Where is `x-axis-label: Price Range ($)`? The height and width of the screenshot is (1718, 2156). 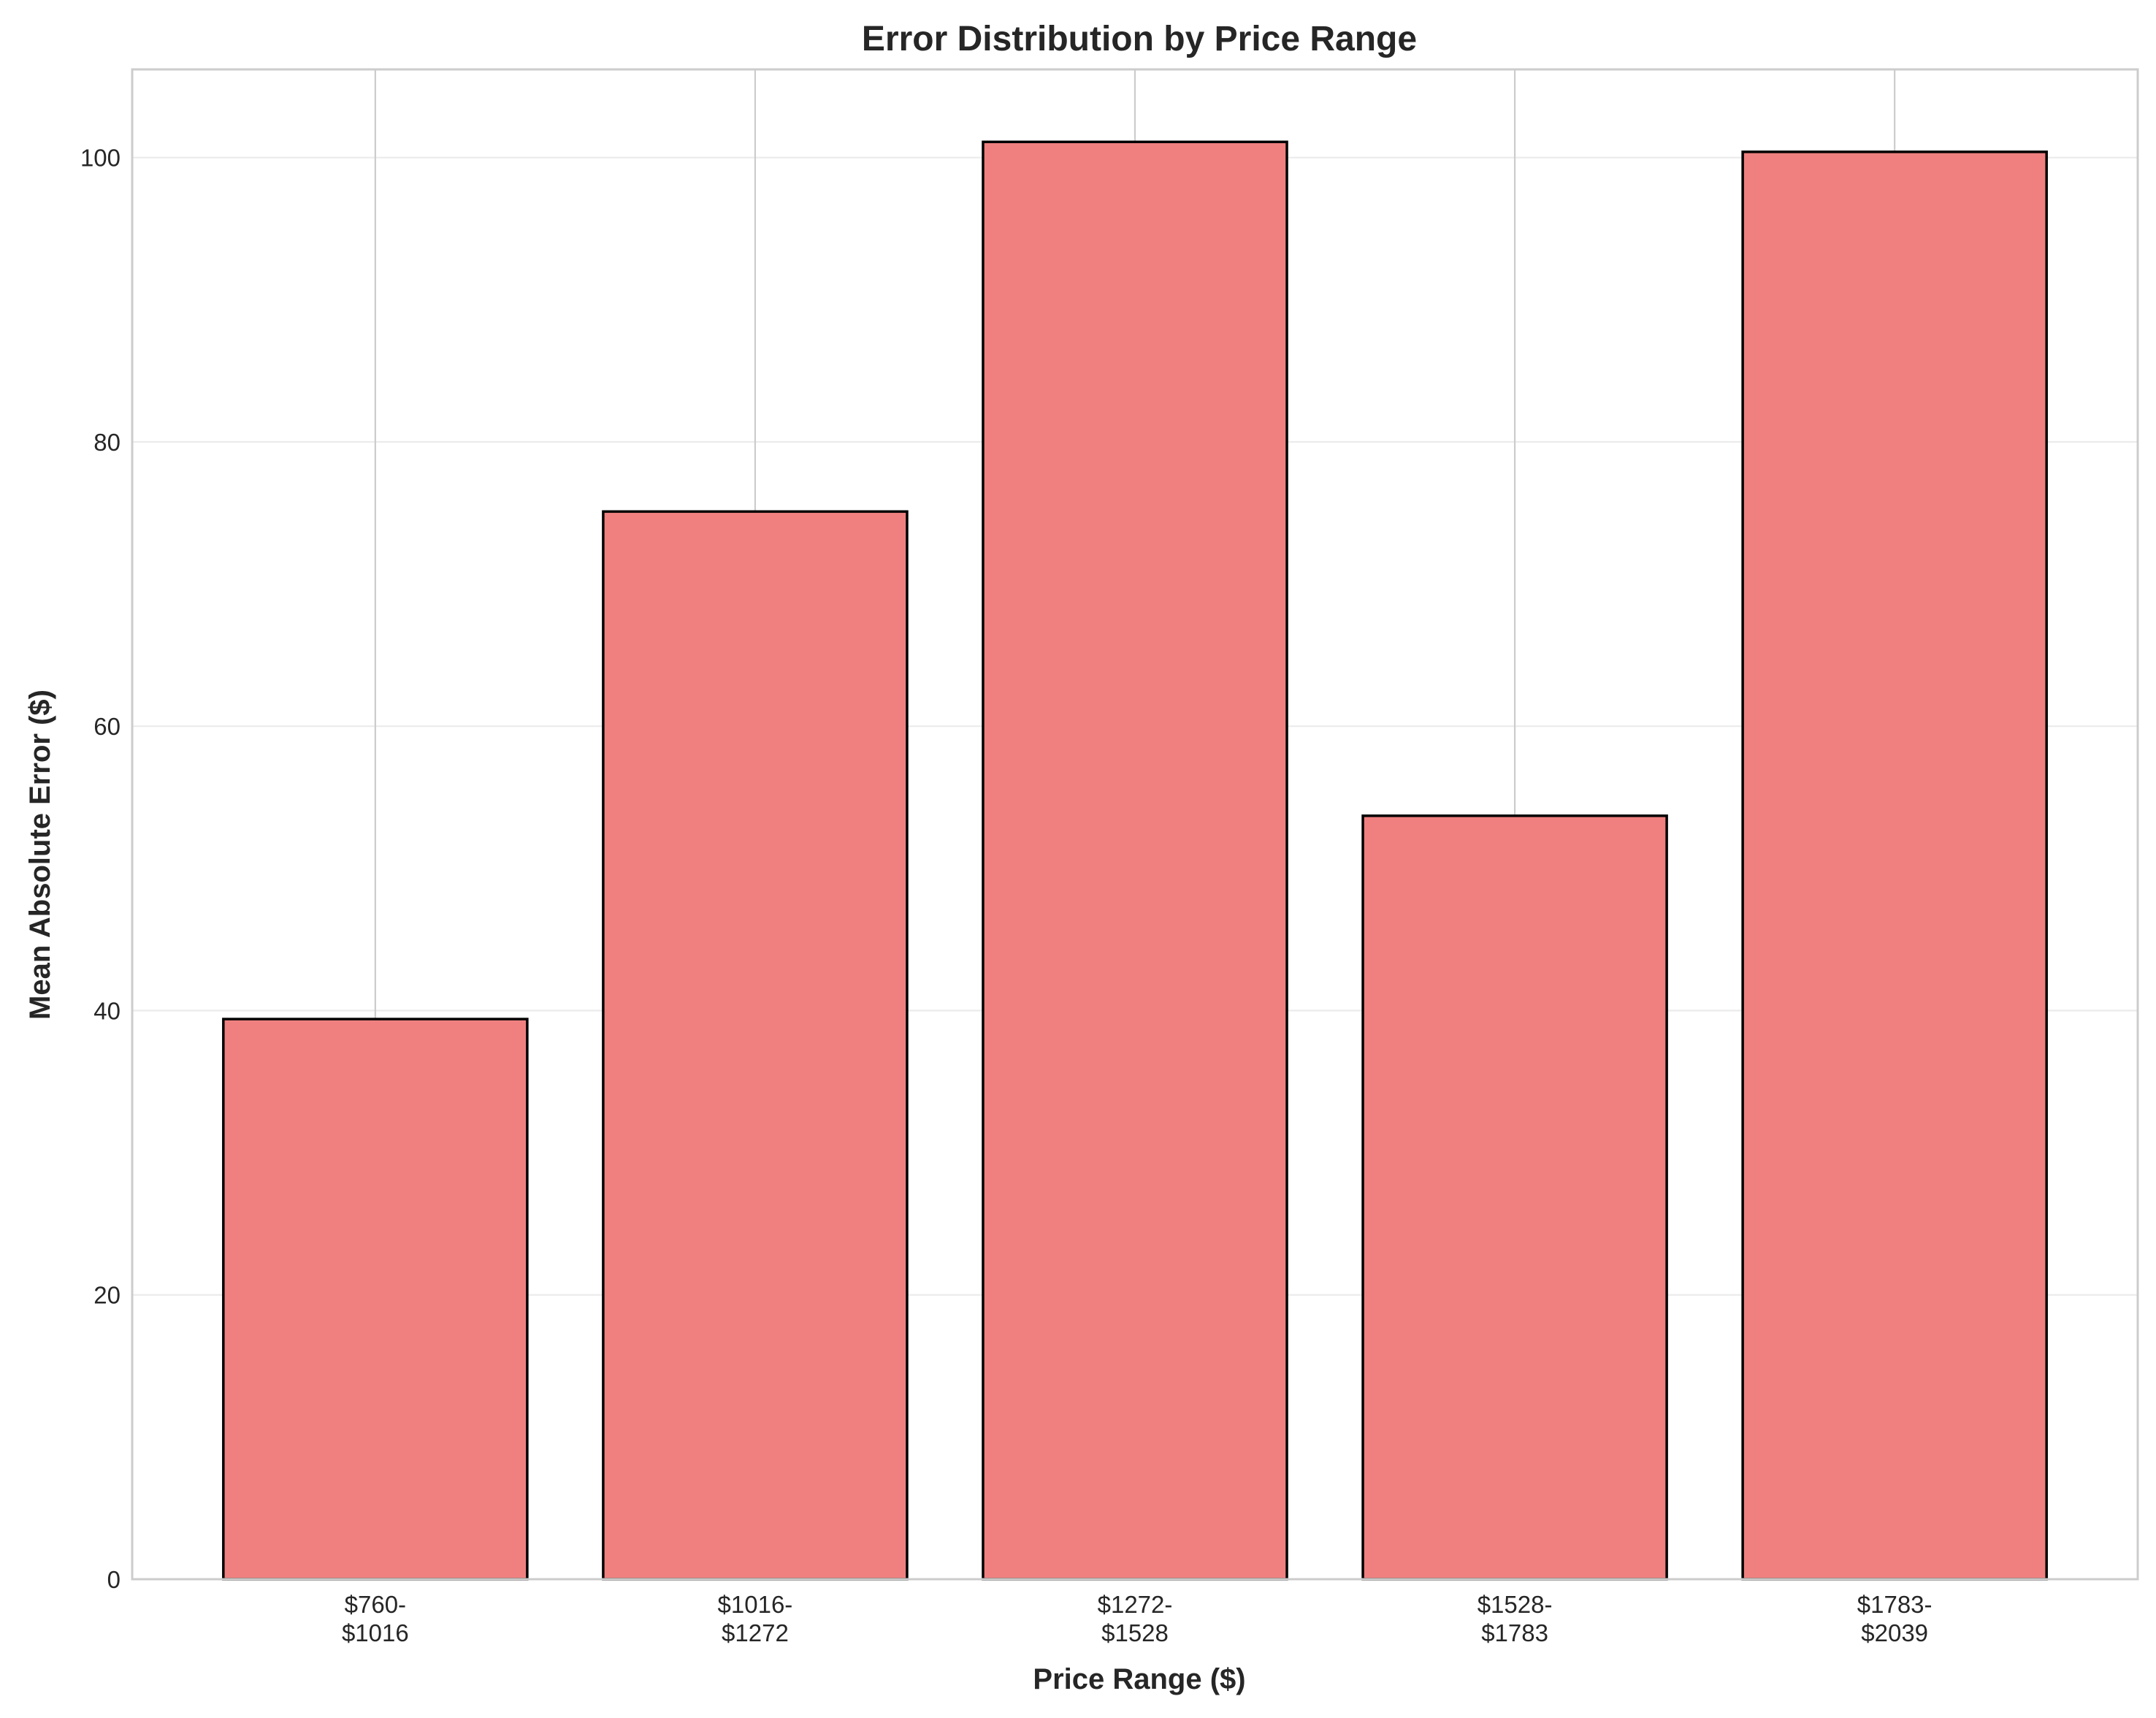
x-axis-label: Price Range ($) is located at coordinates (1139, 1679).